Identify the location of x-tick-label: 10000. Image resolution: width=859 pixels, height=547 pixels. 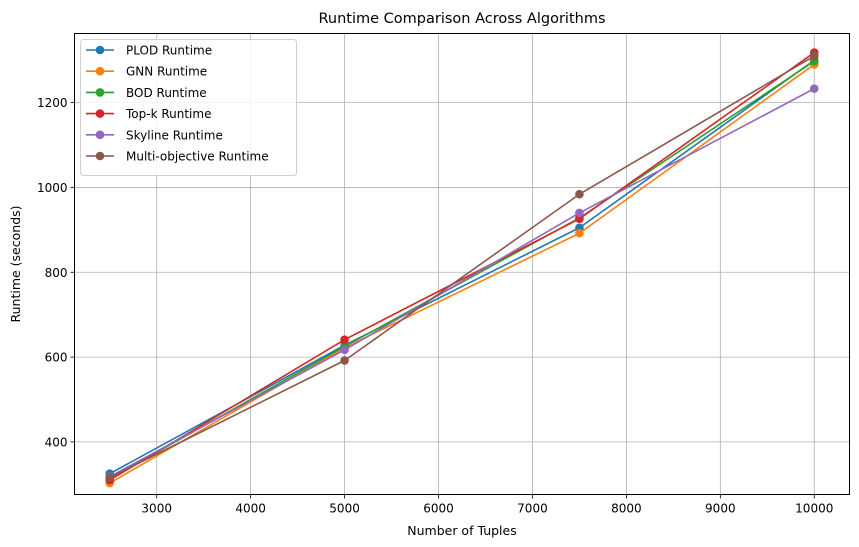
(814, 509).